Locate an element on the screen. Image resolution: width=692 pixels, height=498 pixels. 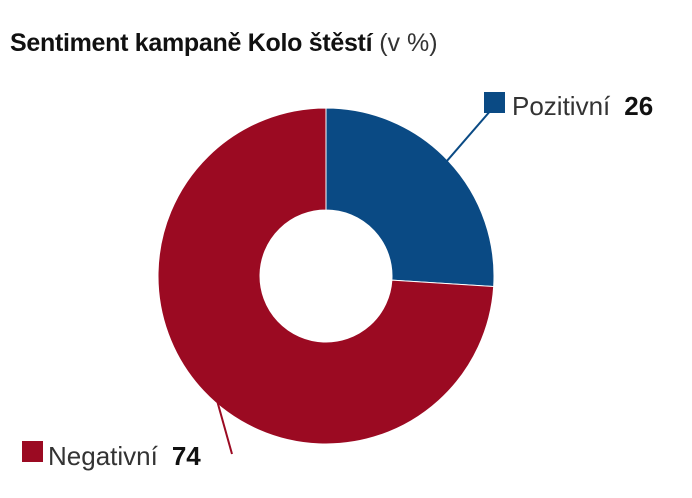
slice-pozitivni is located at coordinates (410, 197).